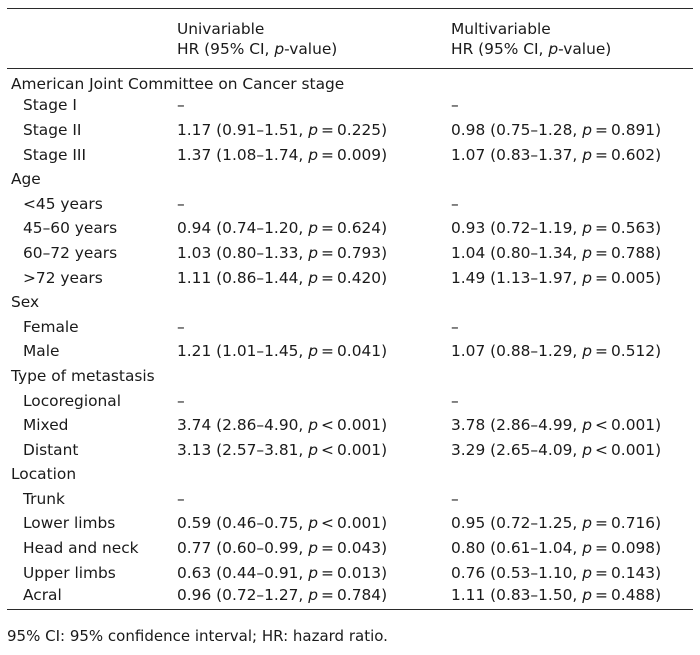 The width and height of the screenshot is (700, 655). Describe the element at coordinates (626, 548) in the screenshot. I see `multivariable-p-value: = 0.098)` at that location.